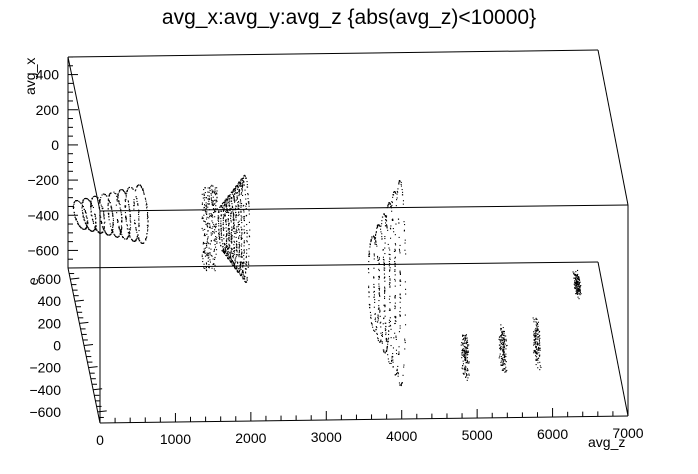 The image size is (698, 474). I want to click on y-axis-tick-label: 200, so click(48, 110).